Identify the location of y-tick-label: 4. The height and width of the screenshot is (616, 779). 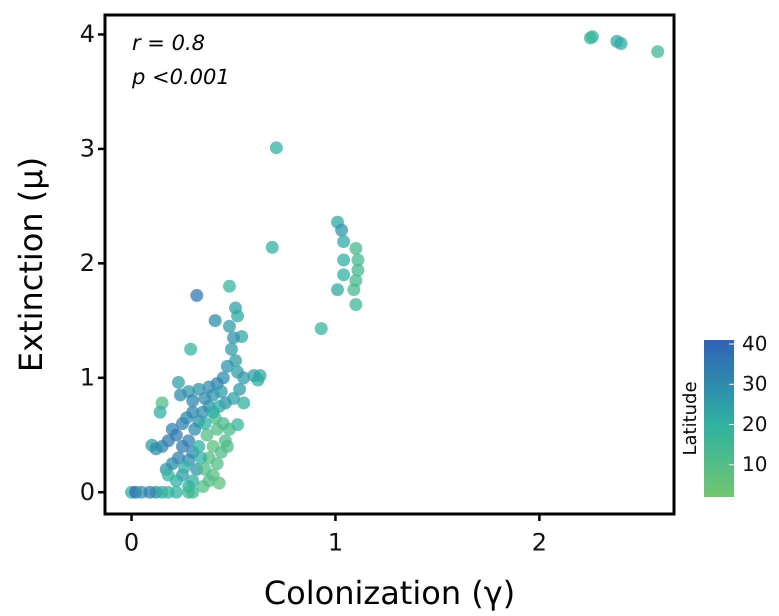
(87, 34).